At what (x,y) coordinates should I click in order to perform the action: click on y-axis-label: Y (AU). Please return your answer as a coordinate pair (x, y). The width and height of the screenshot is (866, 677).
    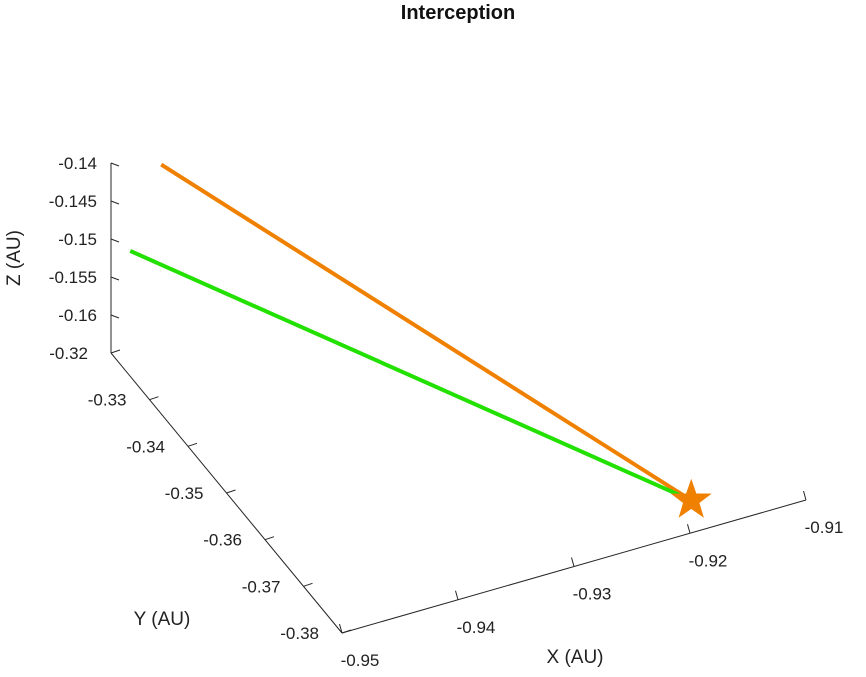
    Looking at the image, I should click on (162, 619).